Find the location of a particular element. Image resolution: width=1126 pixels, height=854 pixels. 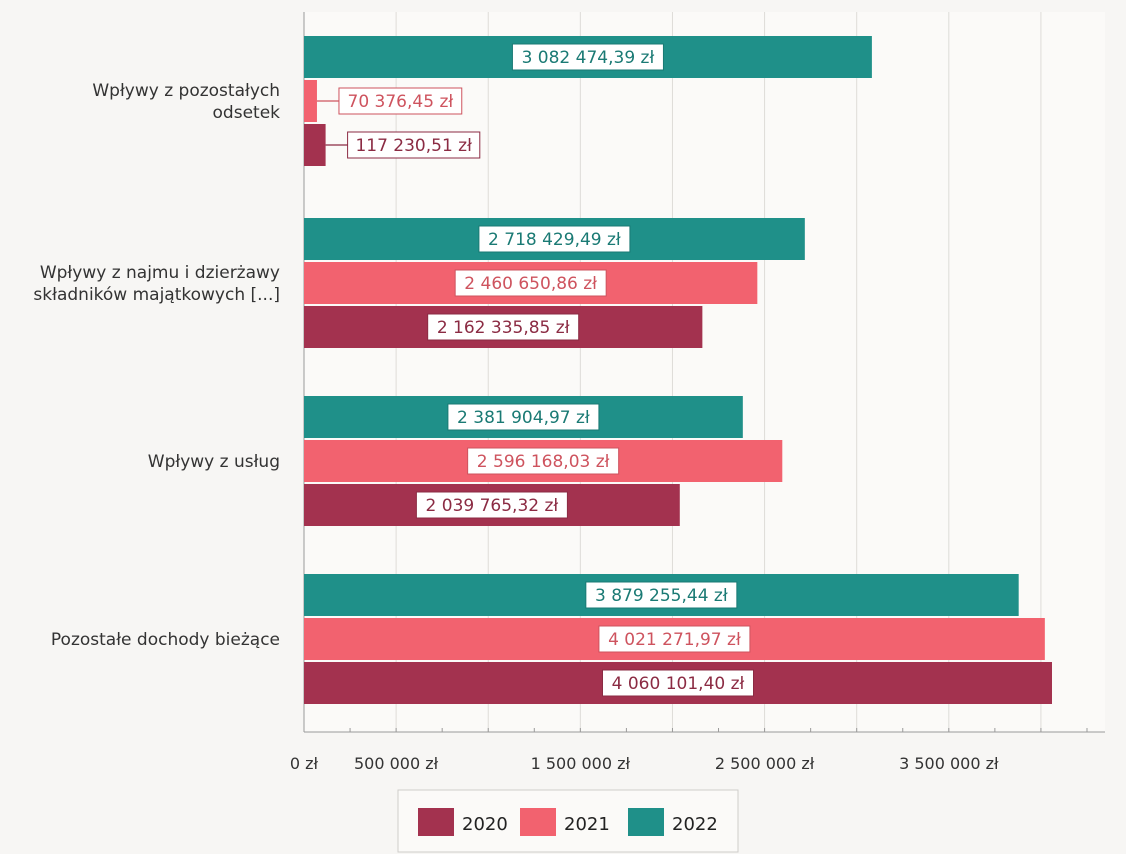

data-label: 2 162 335,85 zł is located at coordinates (503, 328).